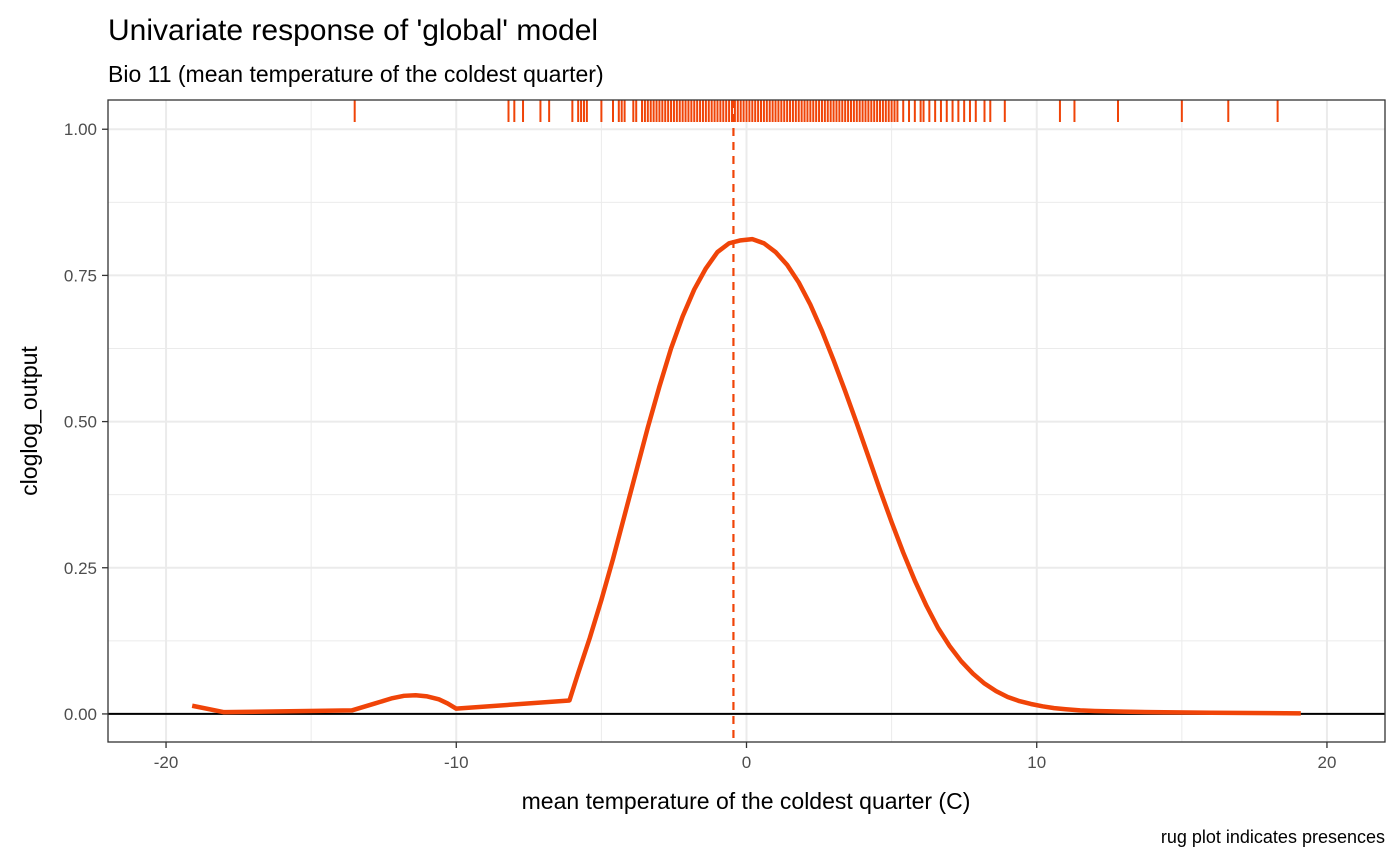 The image size is (1400, 865). Describe the element at coordinates (80, 568) in the screenshot. I see `y-tick-label: 0.25` at that location.